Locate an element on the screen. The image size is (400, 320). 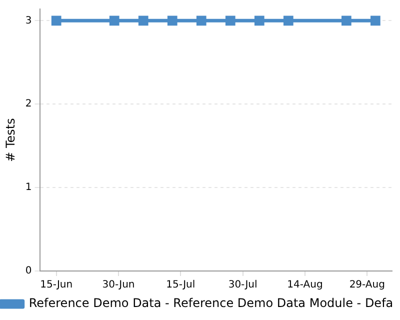
y-tick-label: 2 is located at coordinates (28, 104).